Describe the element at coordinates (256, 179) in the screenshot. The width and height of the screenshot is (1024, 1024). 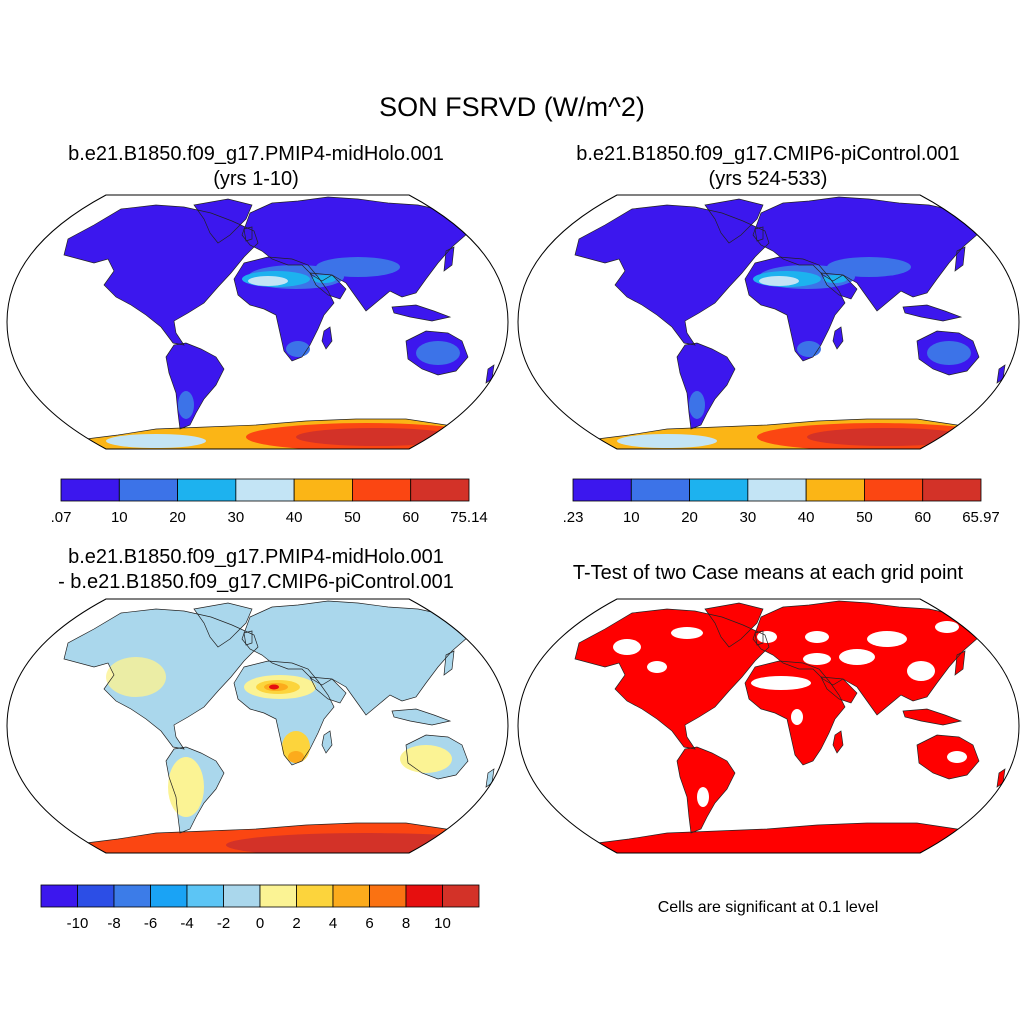
I see `panel-1-title-line2: (yrs 1-10)` at that location.